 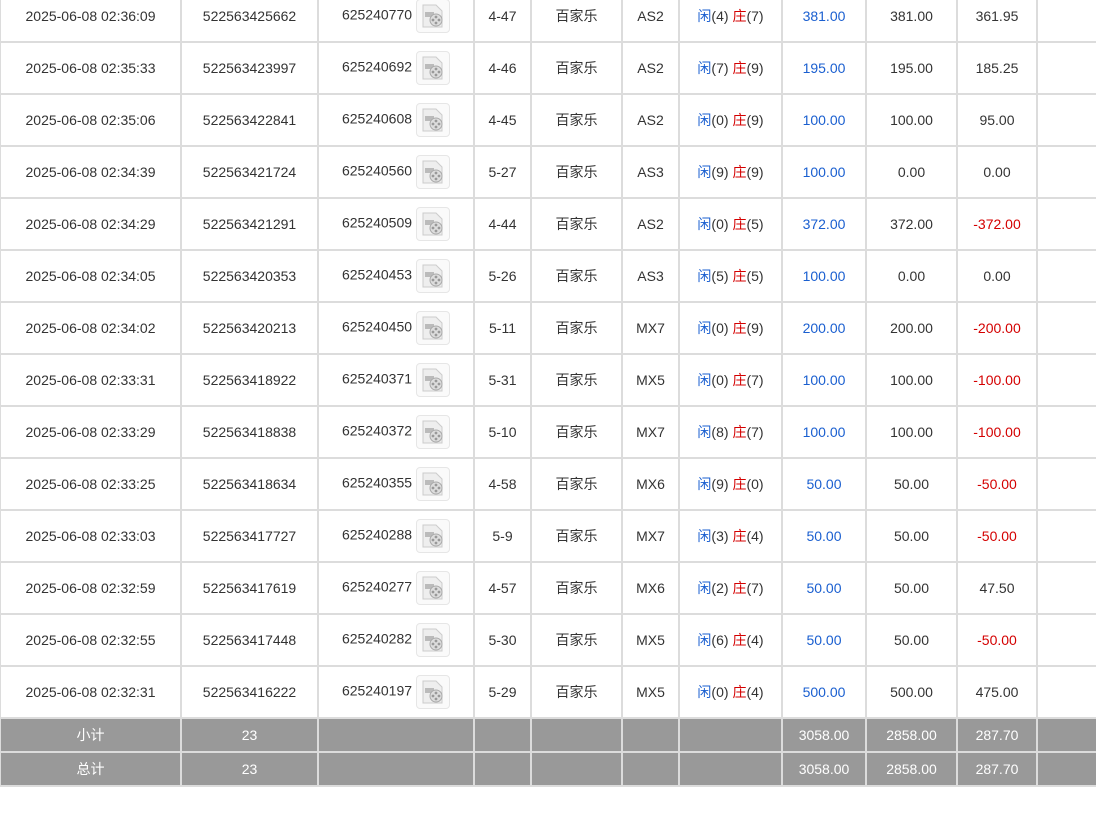 What do you see at coordinates (824, 21) in the screenshot?
I see `bet-amount: 381.00` at bounding box center [824, 21].